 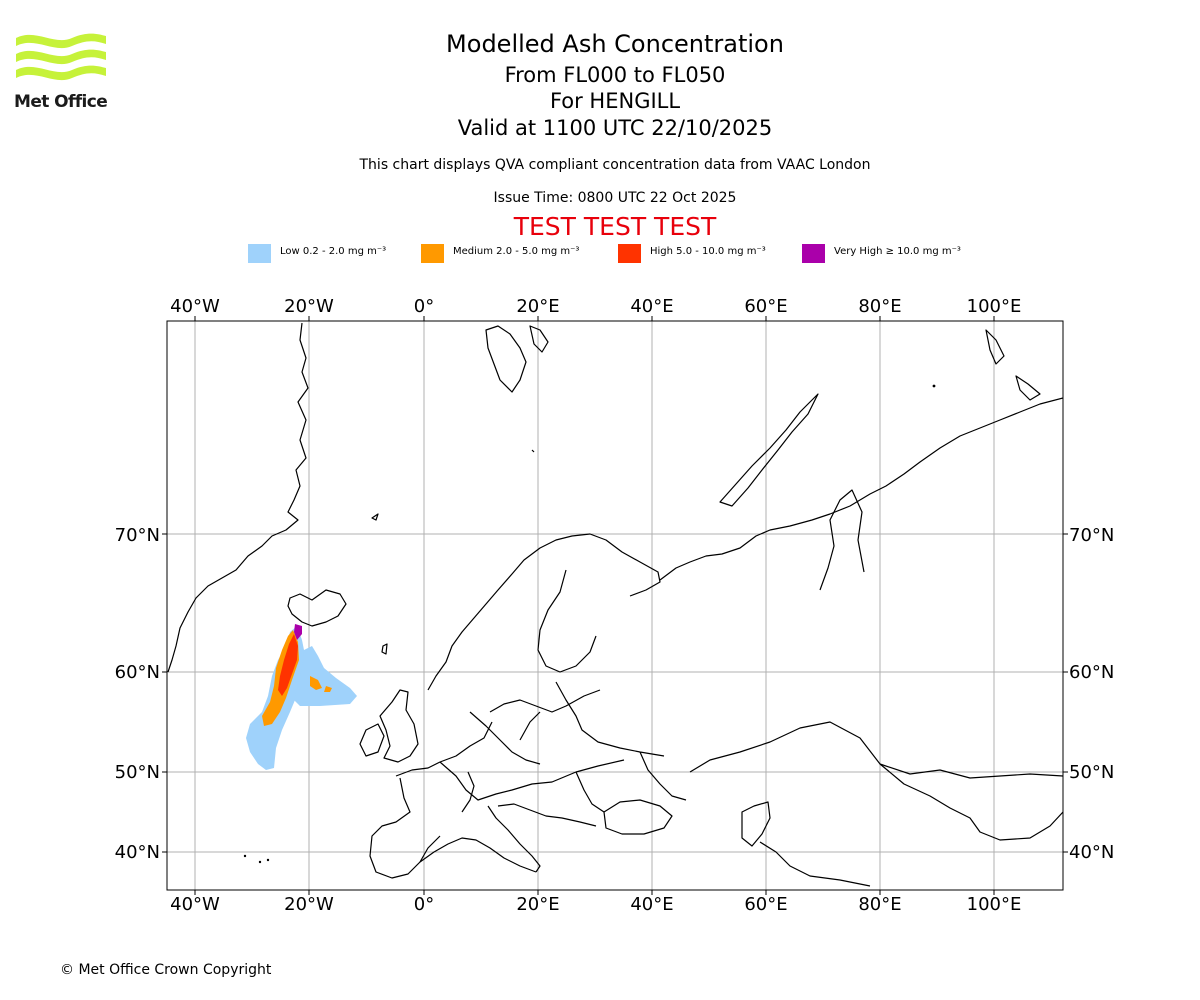 What do you see at coordinates (615, 101) in the screenshot?
I see `volcano-name: For HENGILL` at bounding box center [615, 101].